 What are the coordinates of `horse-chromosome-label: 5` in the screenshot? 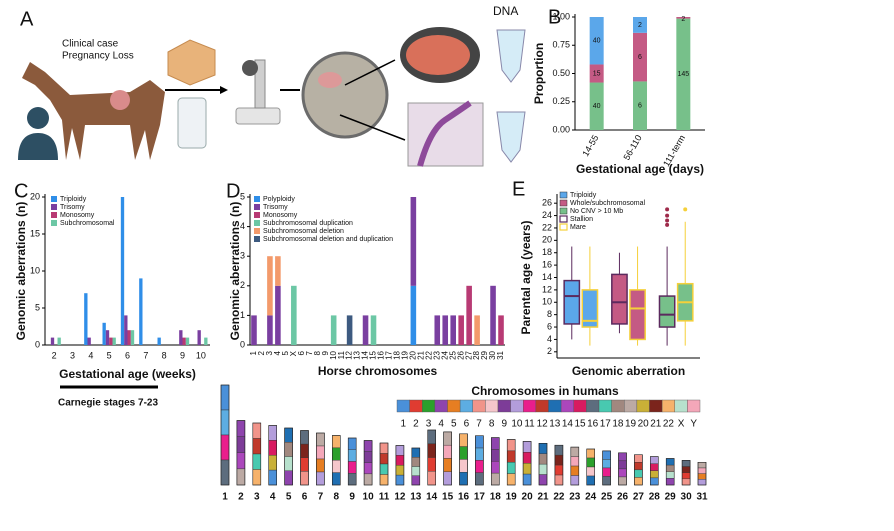 It's located at (289, 497).